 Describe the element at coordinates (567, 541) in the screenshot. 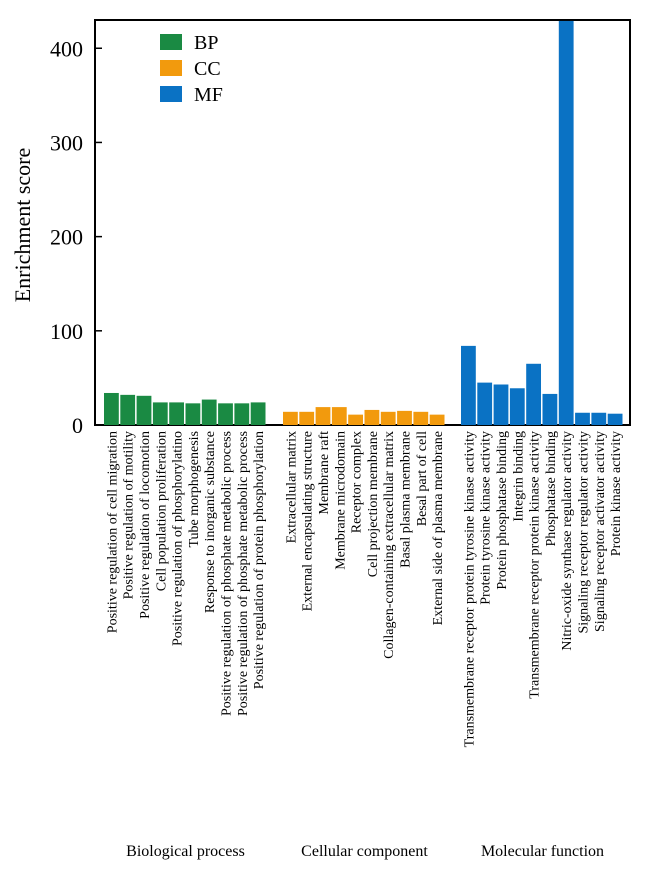

I see `x-tick-label: Nitric-oxide synthase regulator activity` at that location.